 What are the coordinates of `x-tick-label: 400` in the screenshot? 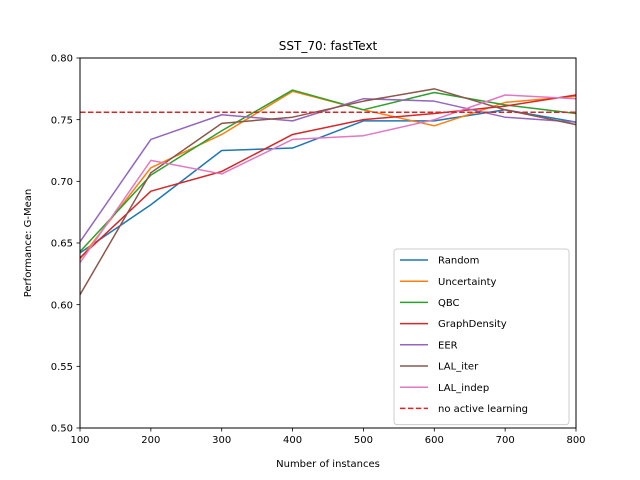 It's located at (292, 440).